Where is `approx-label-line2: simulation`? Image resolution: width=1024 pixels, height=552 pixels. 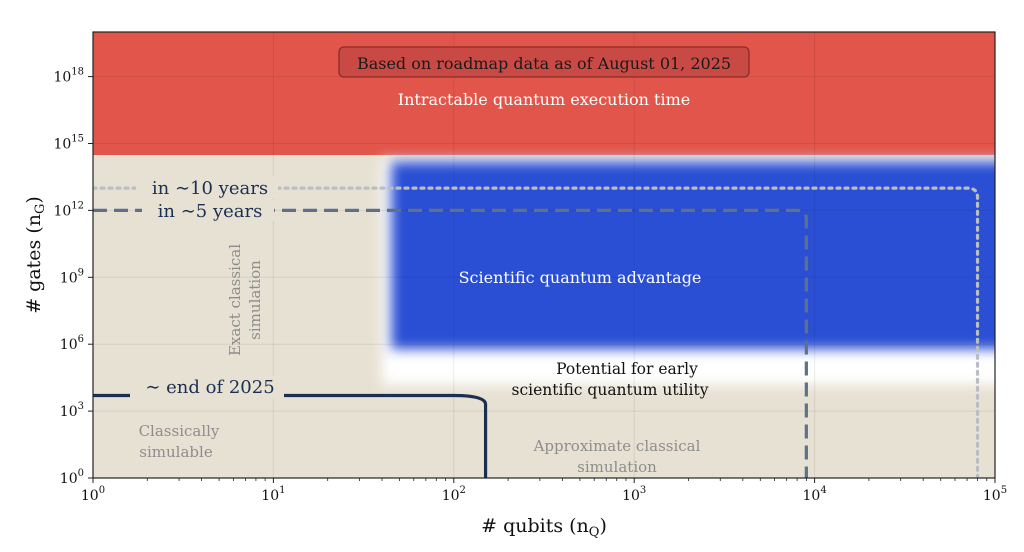
approx-label-line2: simulation is located at coordinates (617, 467).